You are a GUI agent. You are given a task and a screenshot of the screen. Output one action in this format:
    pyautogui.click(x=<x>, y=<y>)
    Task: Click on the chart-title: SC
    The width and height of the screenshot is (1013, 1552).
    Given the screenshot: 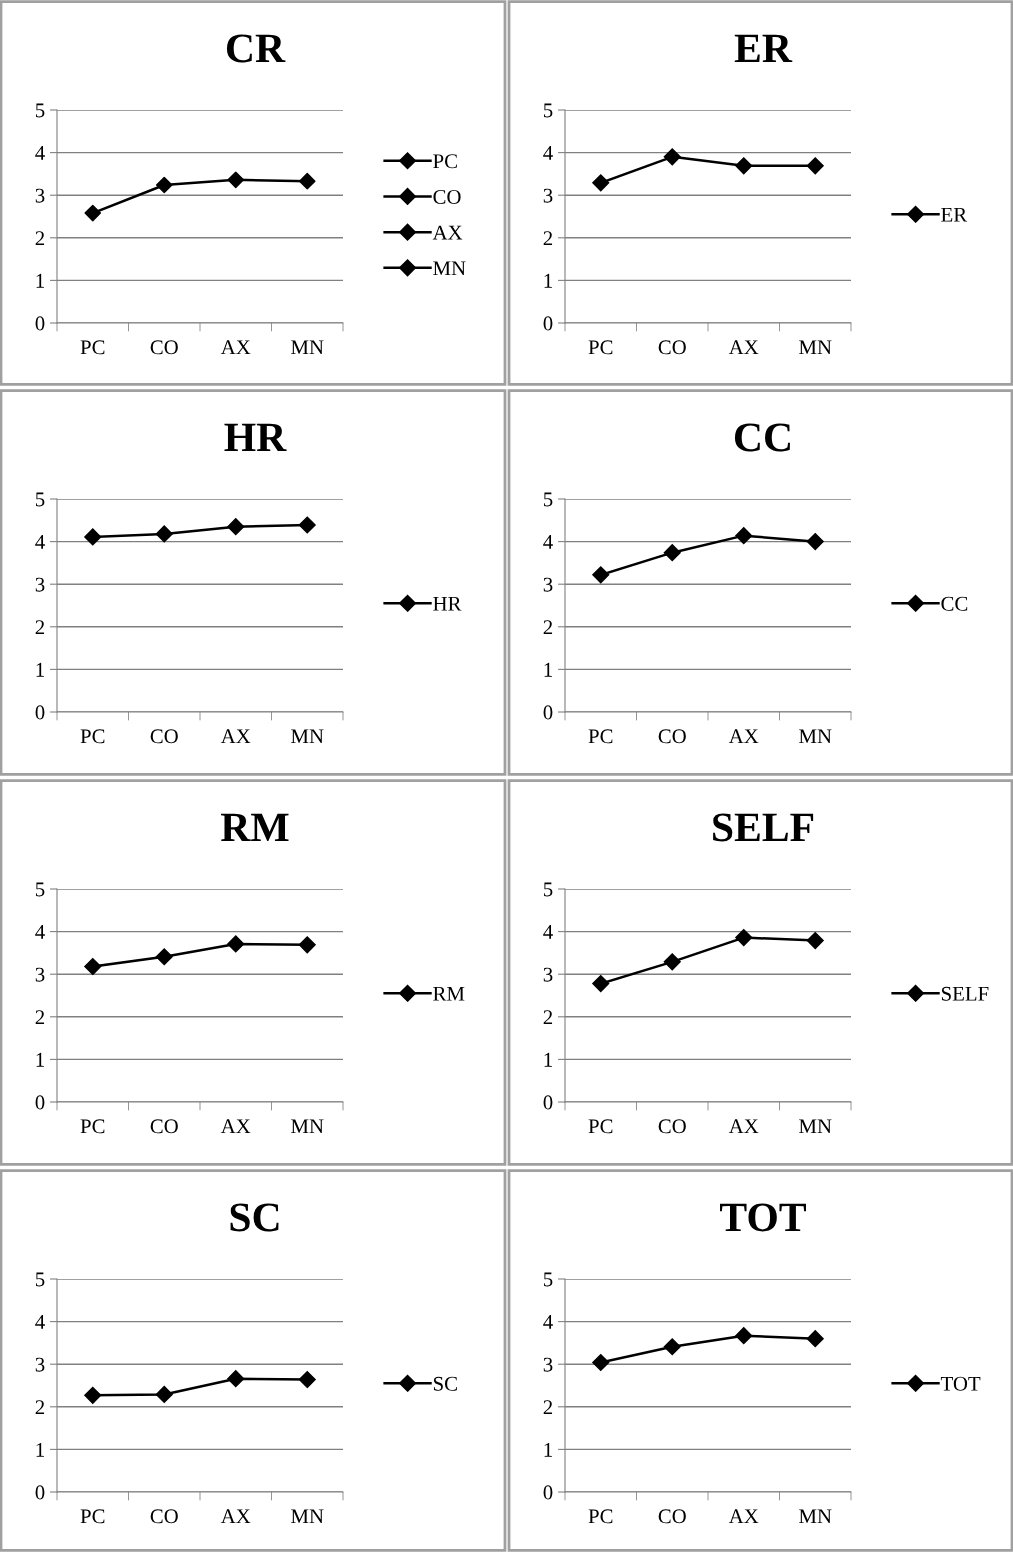 What is the action you would take?
    pyautogui.click(x=254, y=1217)
    